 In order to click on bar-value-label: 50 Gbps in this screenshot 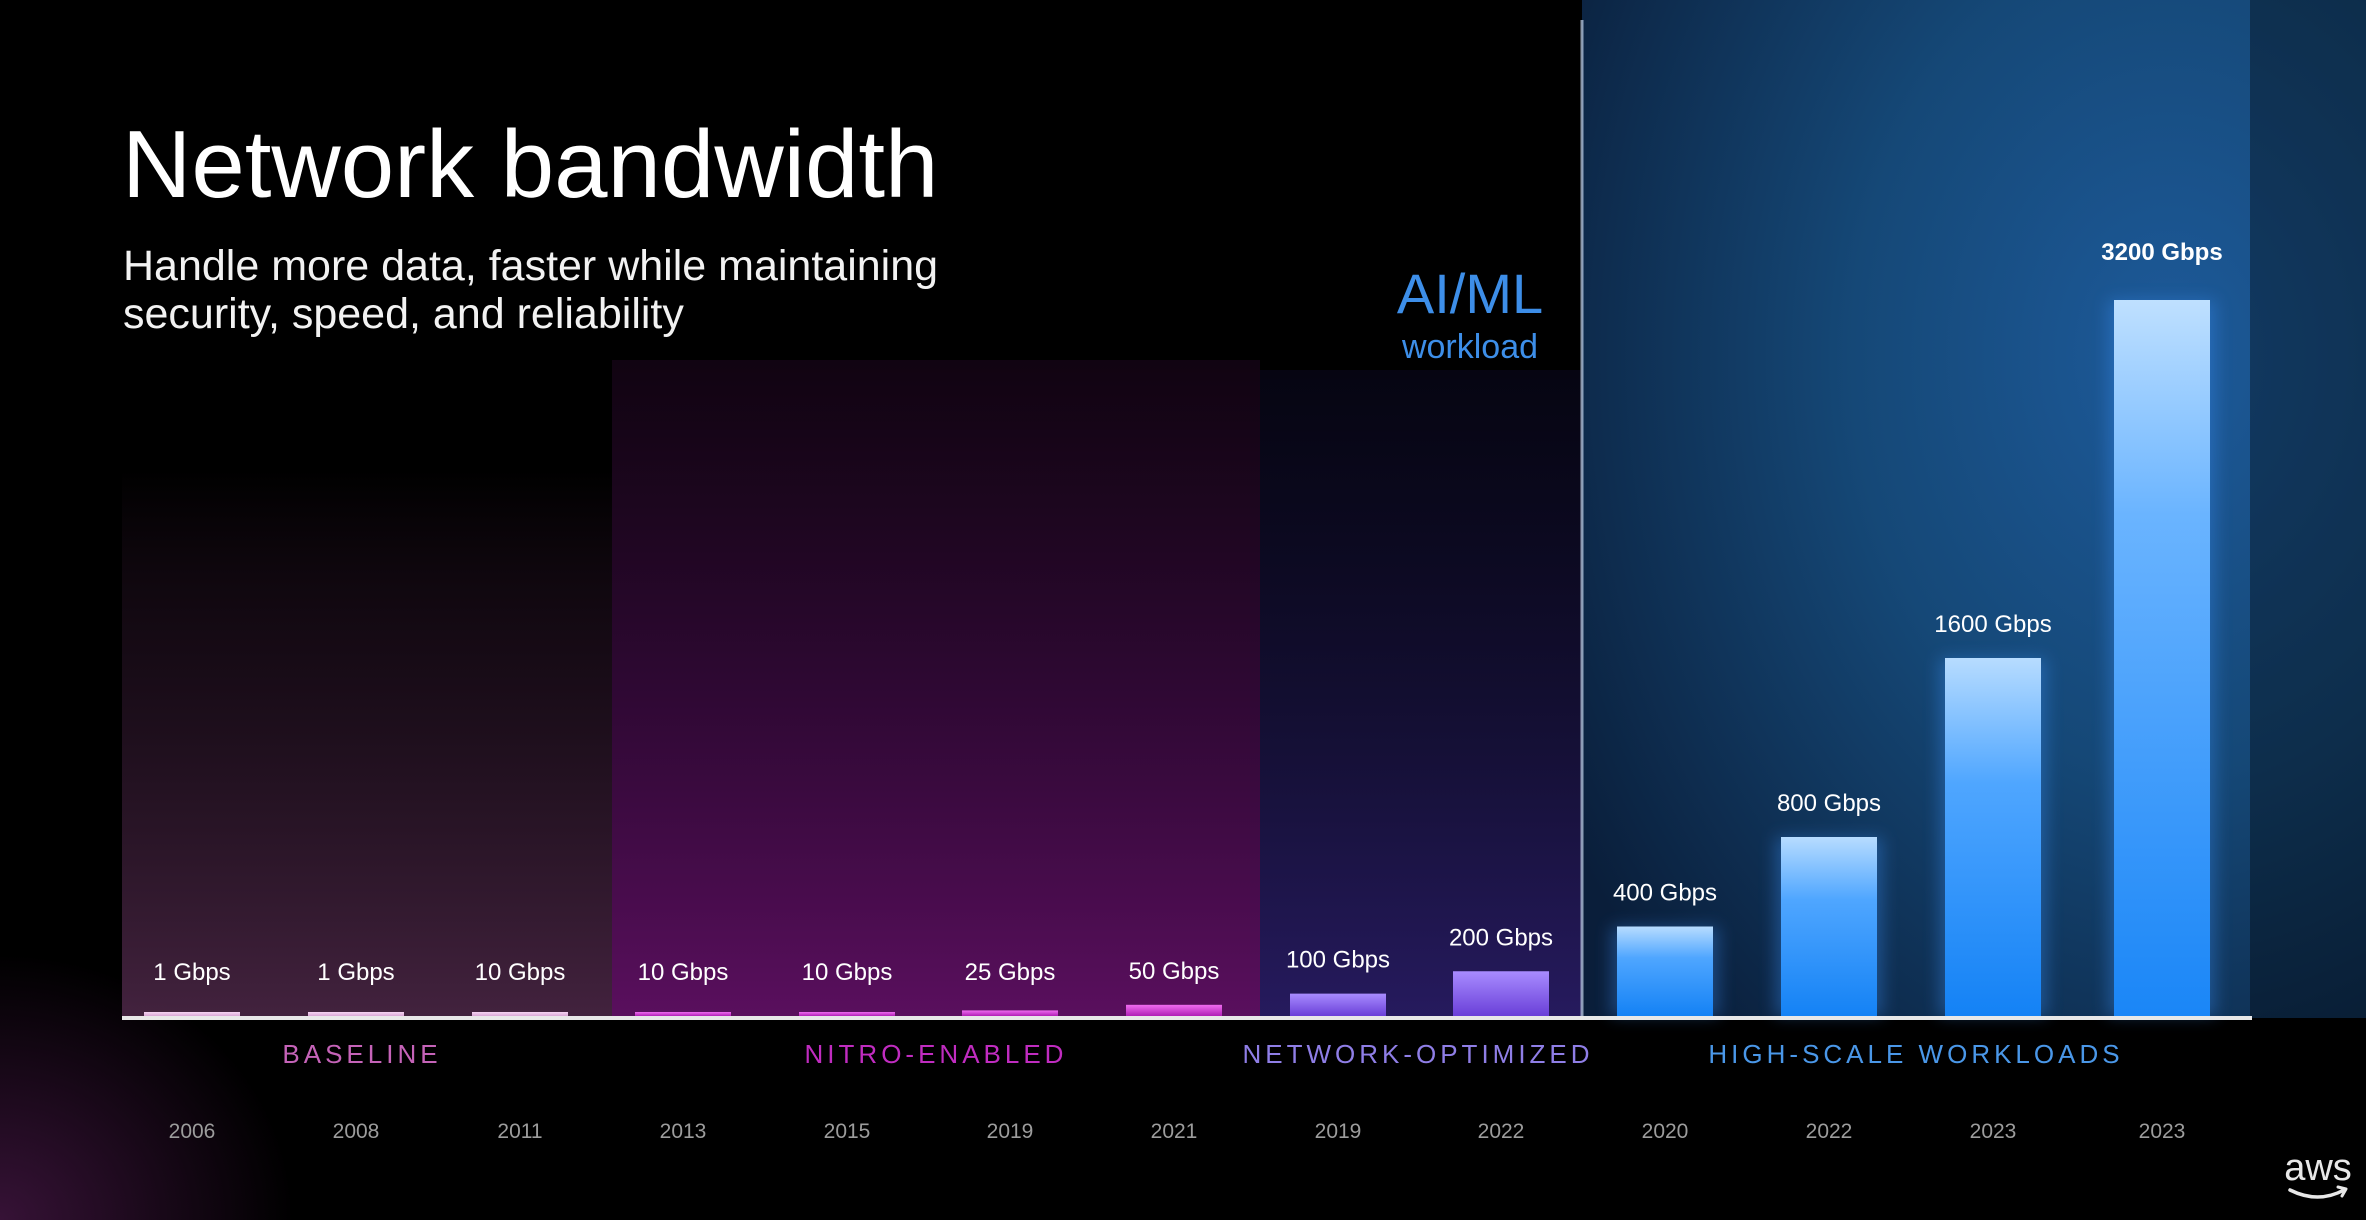, I will do `click(1174, 971)`.